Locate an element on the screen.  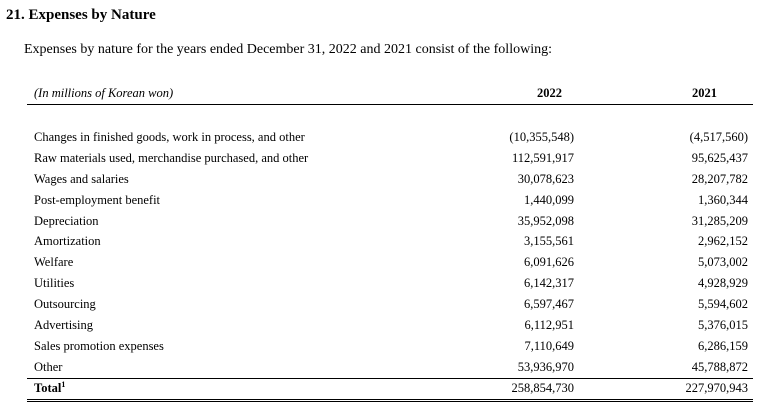
table-row: Advertising 6,112,951 5,376,015 is located at coordinates (390, 325).